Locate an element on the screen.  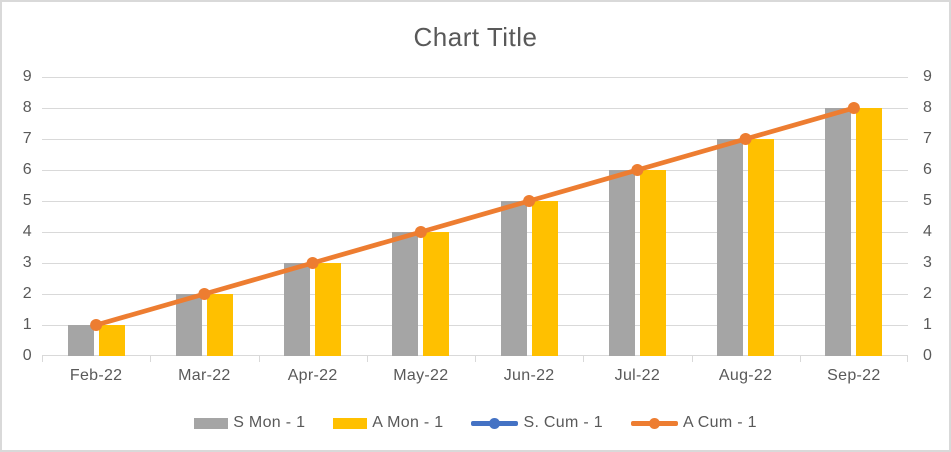
x-axis-label: Mar-22 is located at coordinates (204, 375).